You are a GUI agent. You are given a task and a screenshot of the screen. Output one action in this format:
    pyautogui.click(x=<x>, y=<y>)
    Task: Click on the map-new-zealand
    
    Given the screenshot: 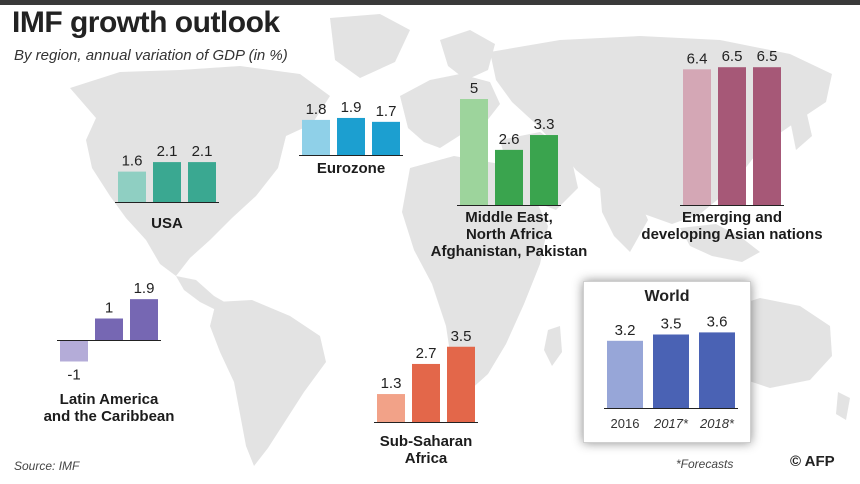 What is the action you would take?
    pyautogui.click(x=843, y=406)
    